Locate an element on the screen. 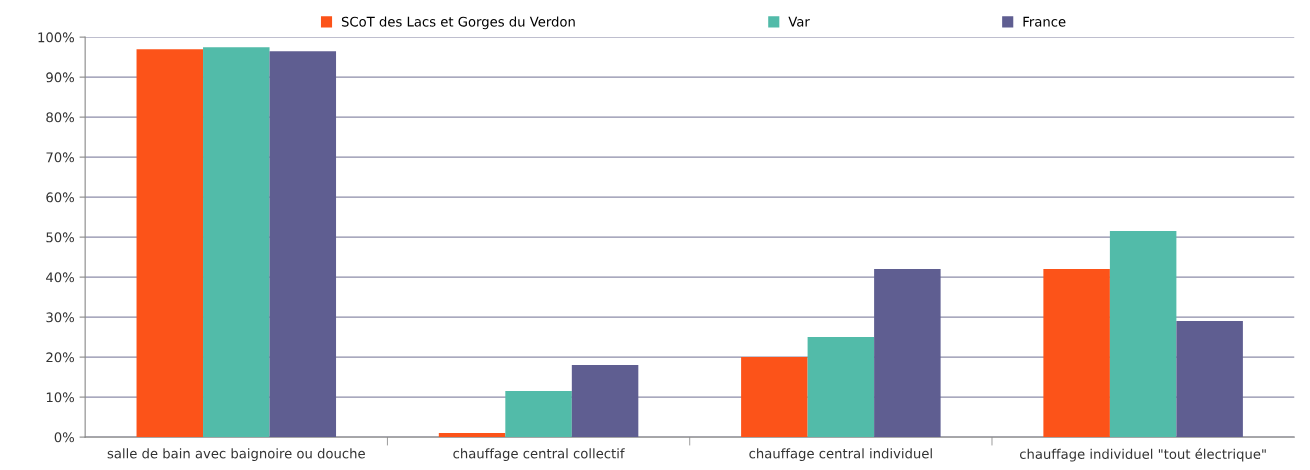 Image resolution: width=1310 pixels, height=470 pixels. legend-label: Var is located at coordinates (799, 21).